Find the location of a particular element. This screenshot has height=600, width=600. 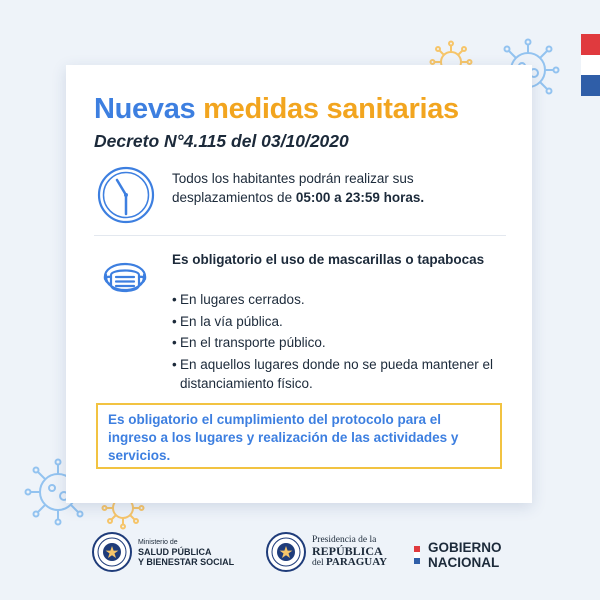

paraguay-flag is located at coordinates (590, 65).